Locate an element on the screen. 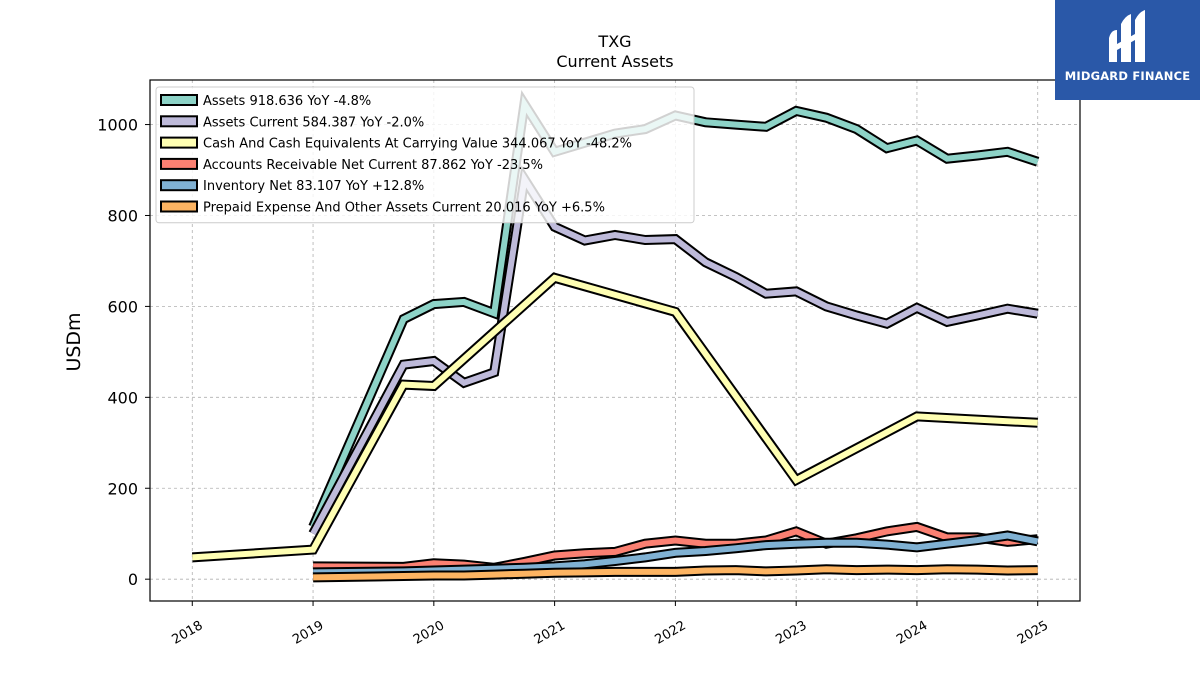 Image resolution: width=1200 pixels, height=675 pixels. legend-item: Assets Current 584.387 YoY -2.0% is located at coordinates (292, 122).